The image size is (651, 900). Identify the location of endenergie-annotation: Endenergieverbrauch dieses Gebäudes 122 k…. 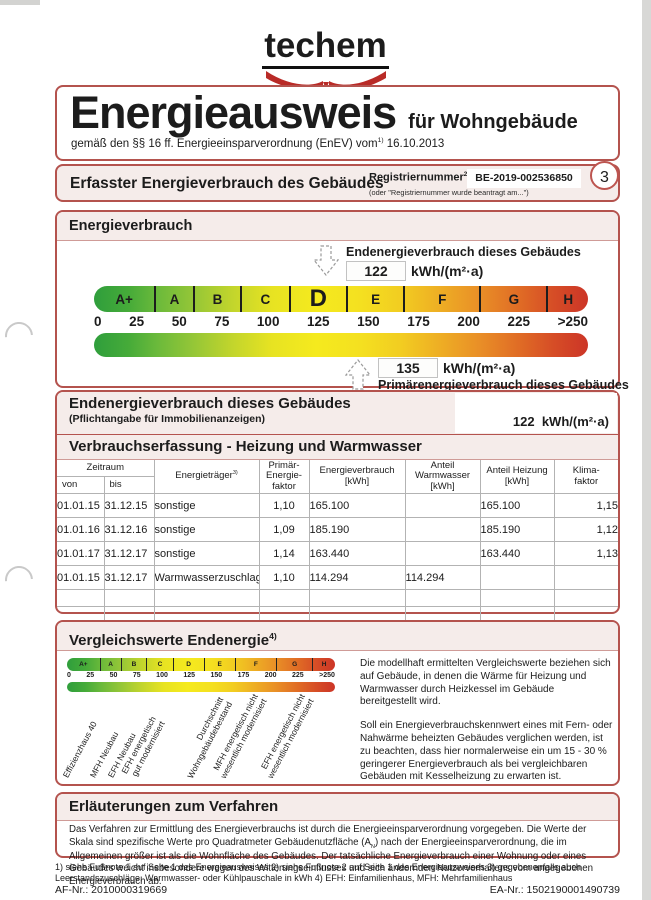
(447, 263).